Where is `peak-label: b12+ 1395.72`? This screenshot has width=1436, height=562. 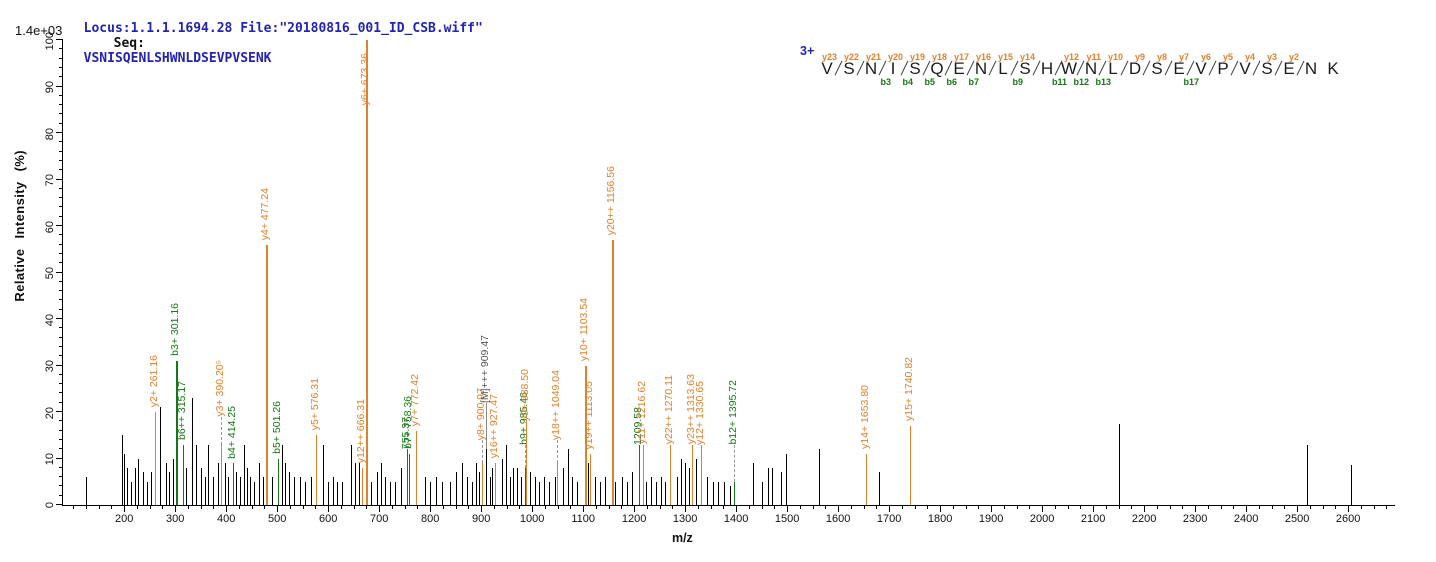 peak-label: b12+ 1395.72 is located at coordinates (732, 412).